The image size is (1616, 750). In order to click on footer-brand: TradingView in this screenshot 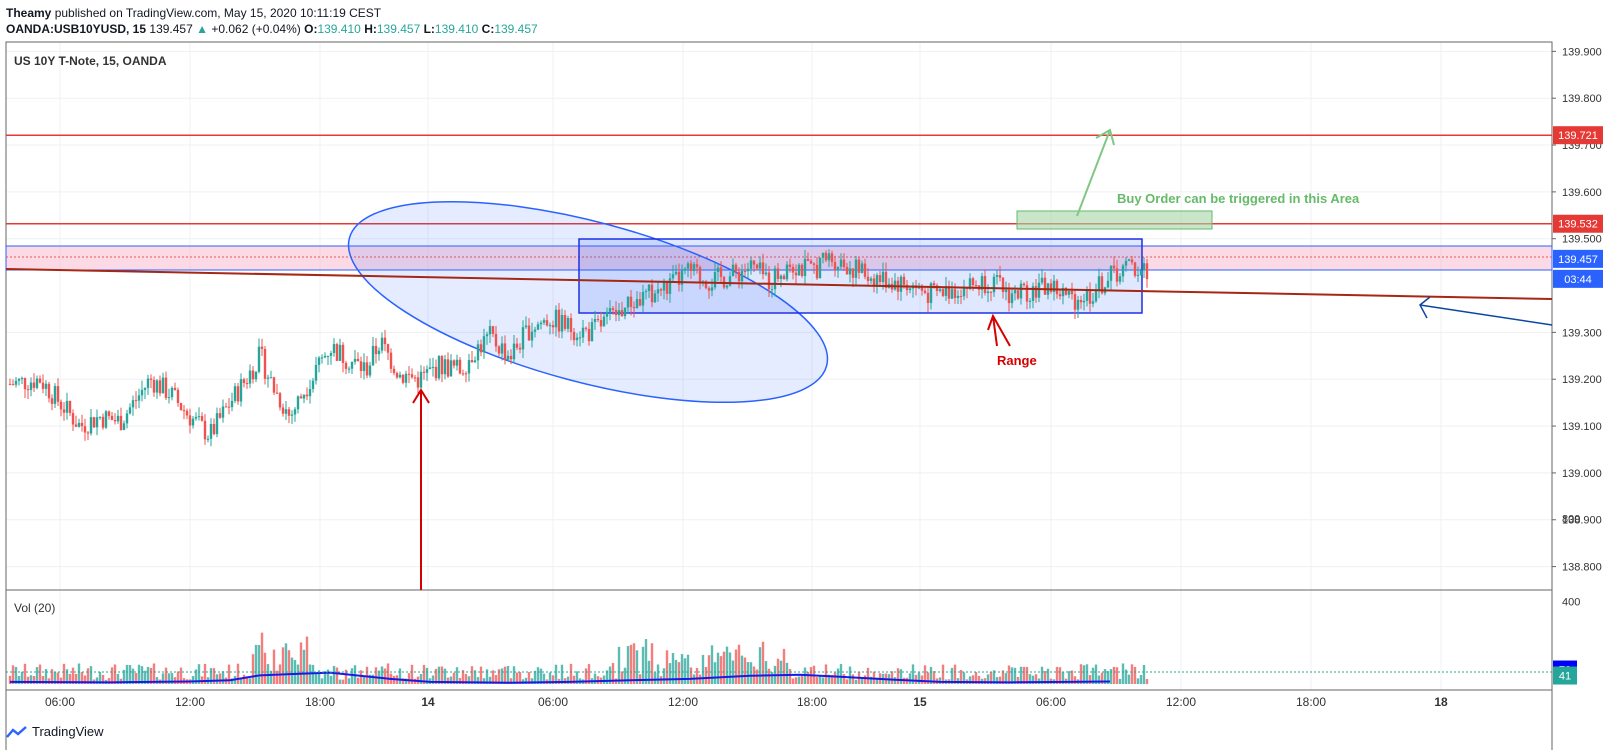, I will do `click(55, 731)`.